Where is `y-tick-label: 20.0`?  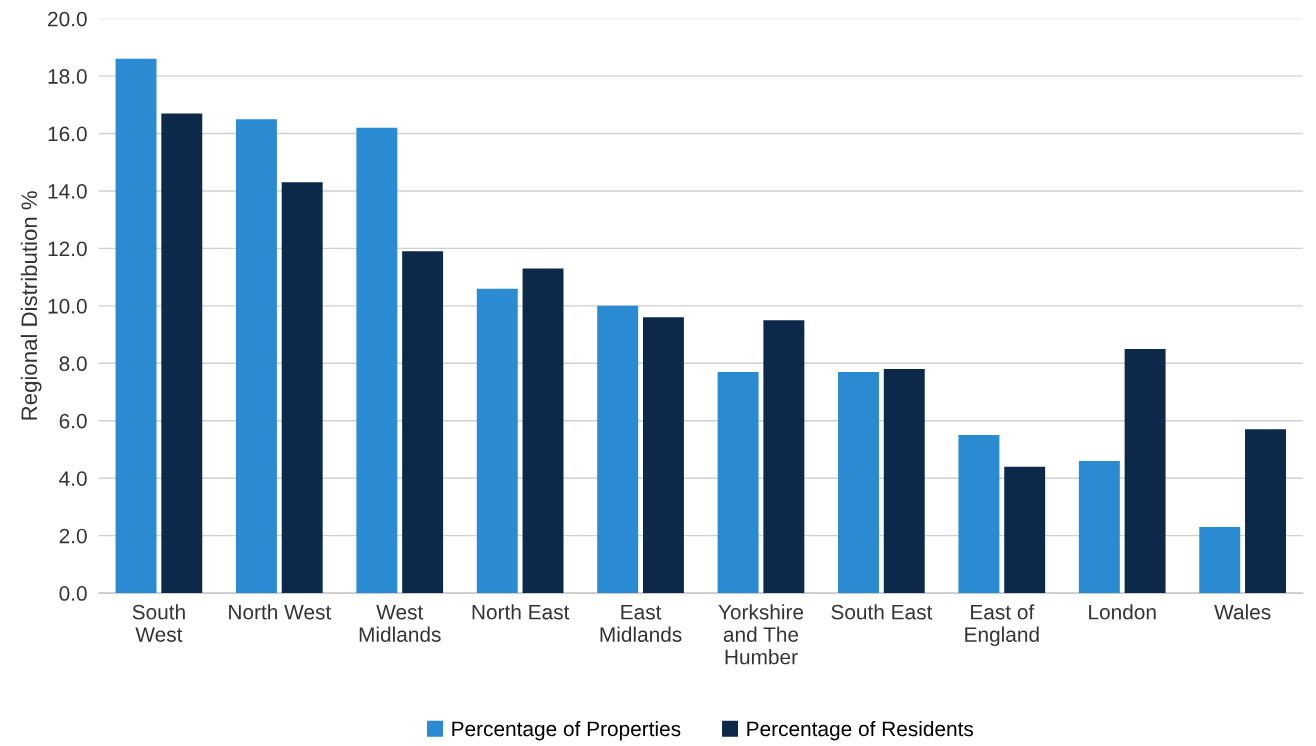 y-tick-label: 20.0 is located at coordinates (67, 19).